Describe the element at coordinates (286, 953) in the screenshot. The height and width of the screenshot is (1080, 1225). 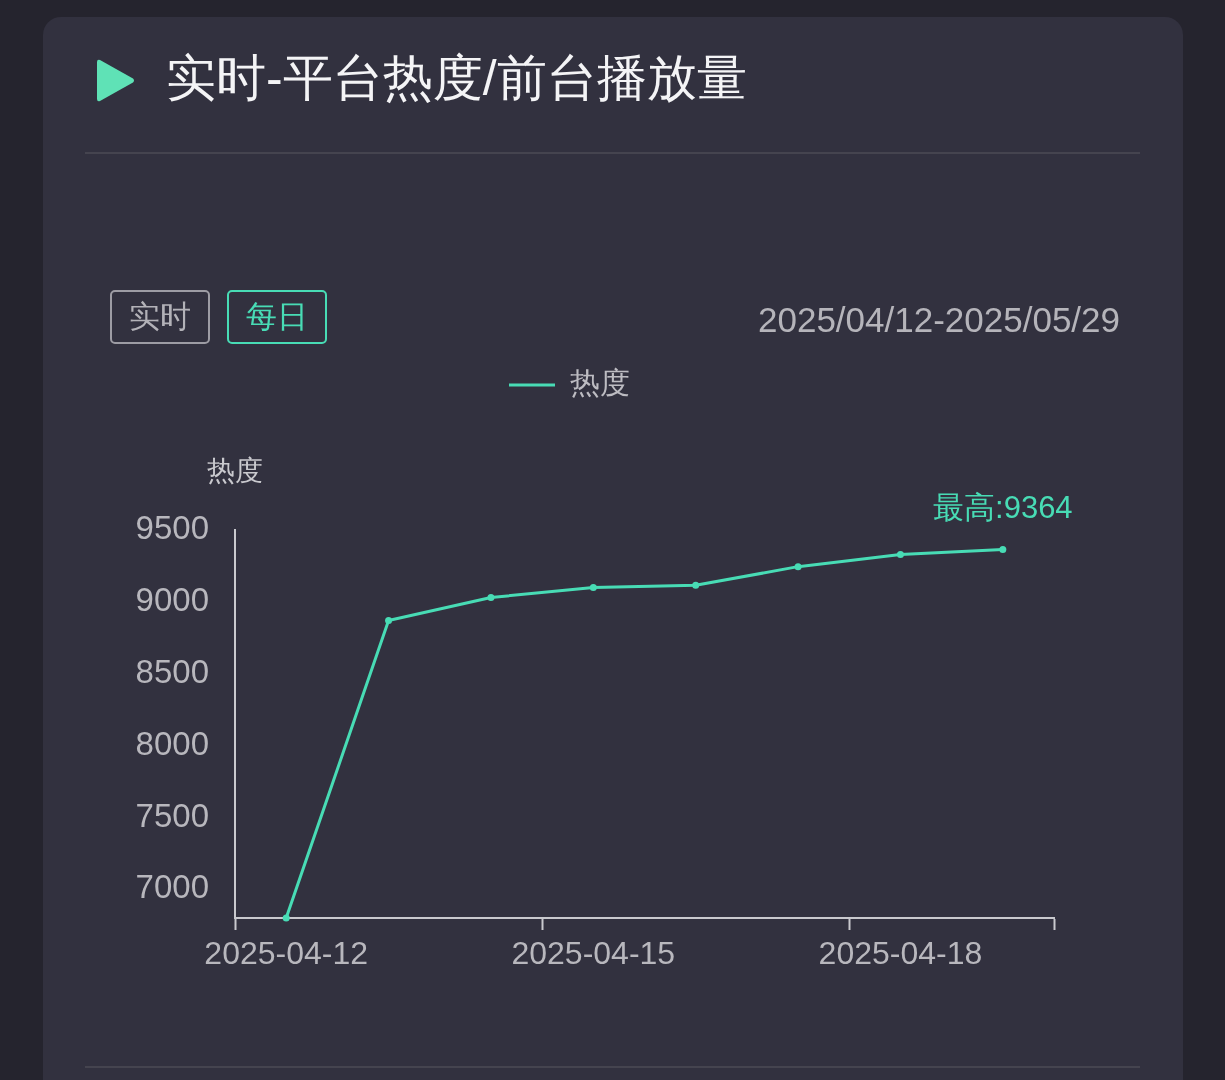
I see `x-tick-label: 2025-04-12` at that location.